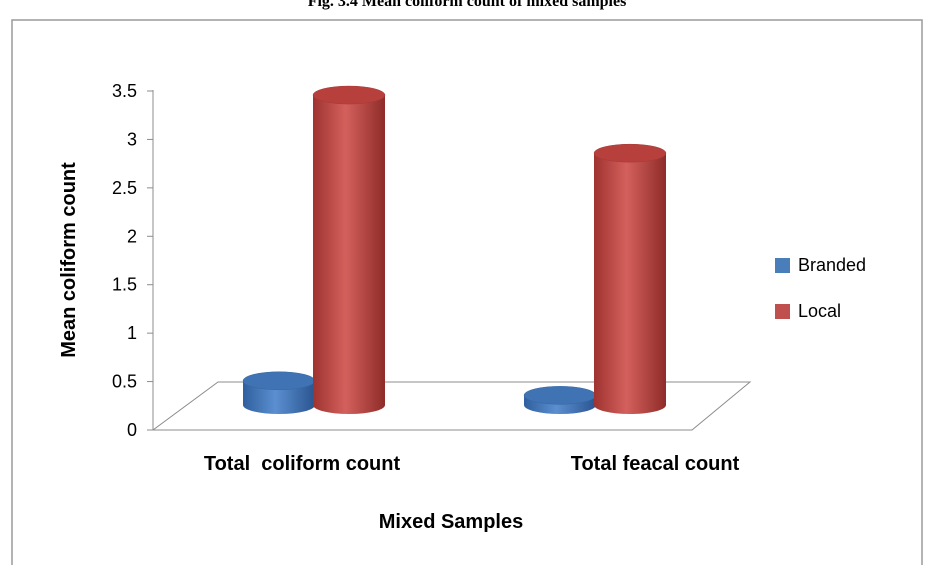 This screenshot has height=565, width=934. I want to click on legend-swatch-branded, so click(782, 265).